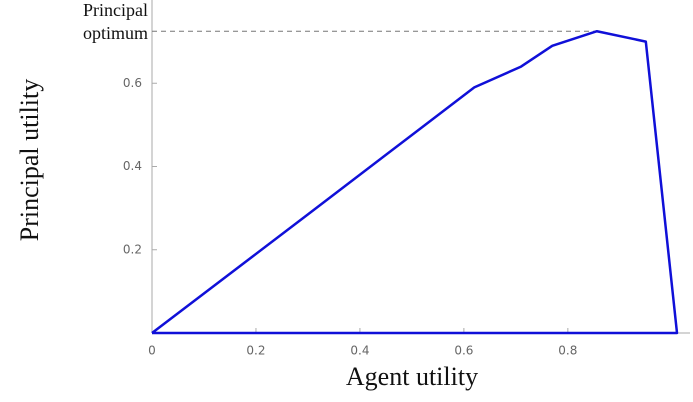  What do you see at coordinates (359, 351) in the screenshot?
I see `x-tick-label: 0.4` at bounding box center [359, 351].